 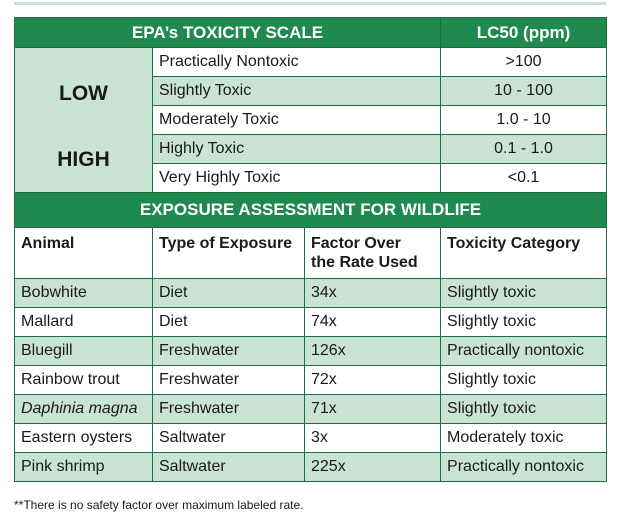 I want to click on factor-cell: 3x, so click(x=372, y=438).